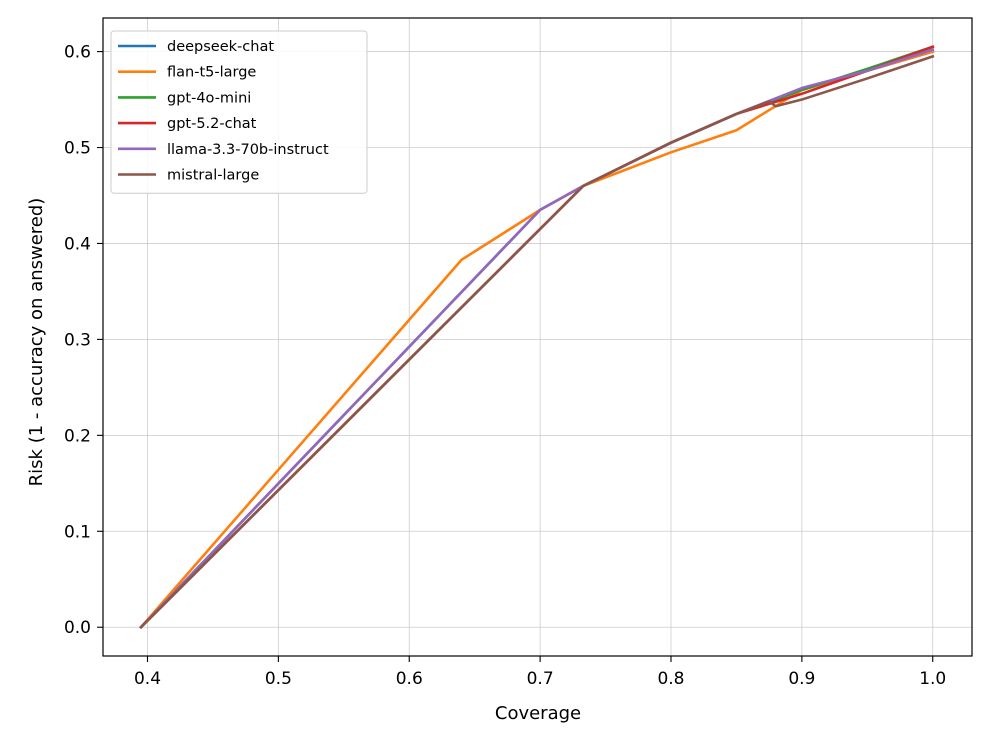 This screenshot has height=747, width=996. Describe the element at coordinates (220, 47) in the screenshot. I see `legend-label-deepseek-chat: deepseek-chat` at that location.